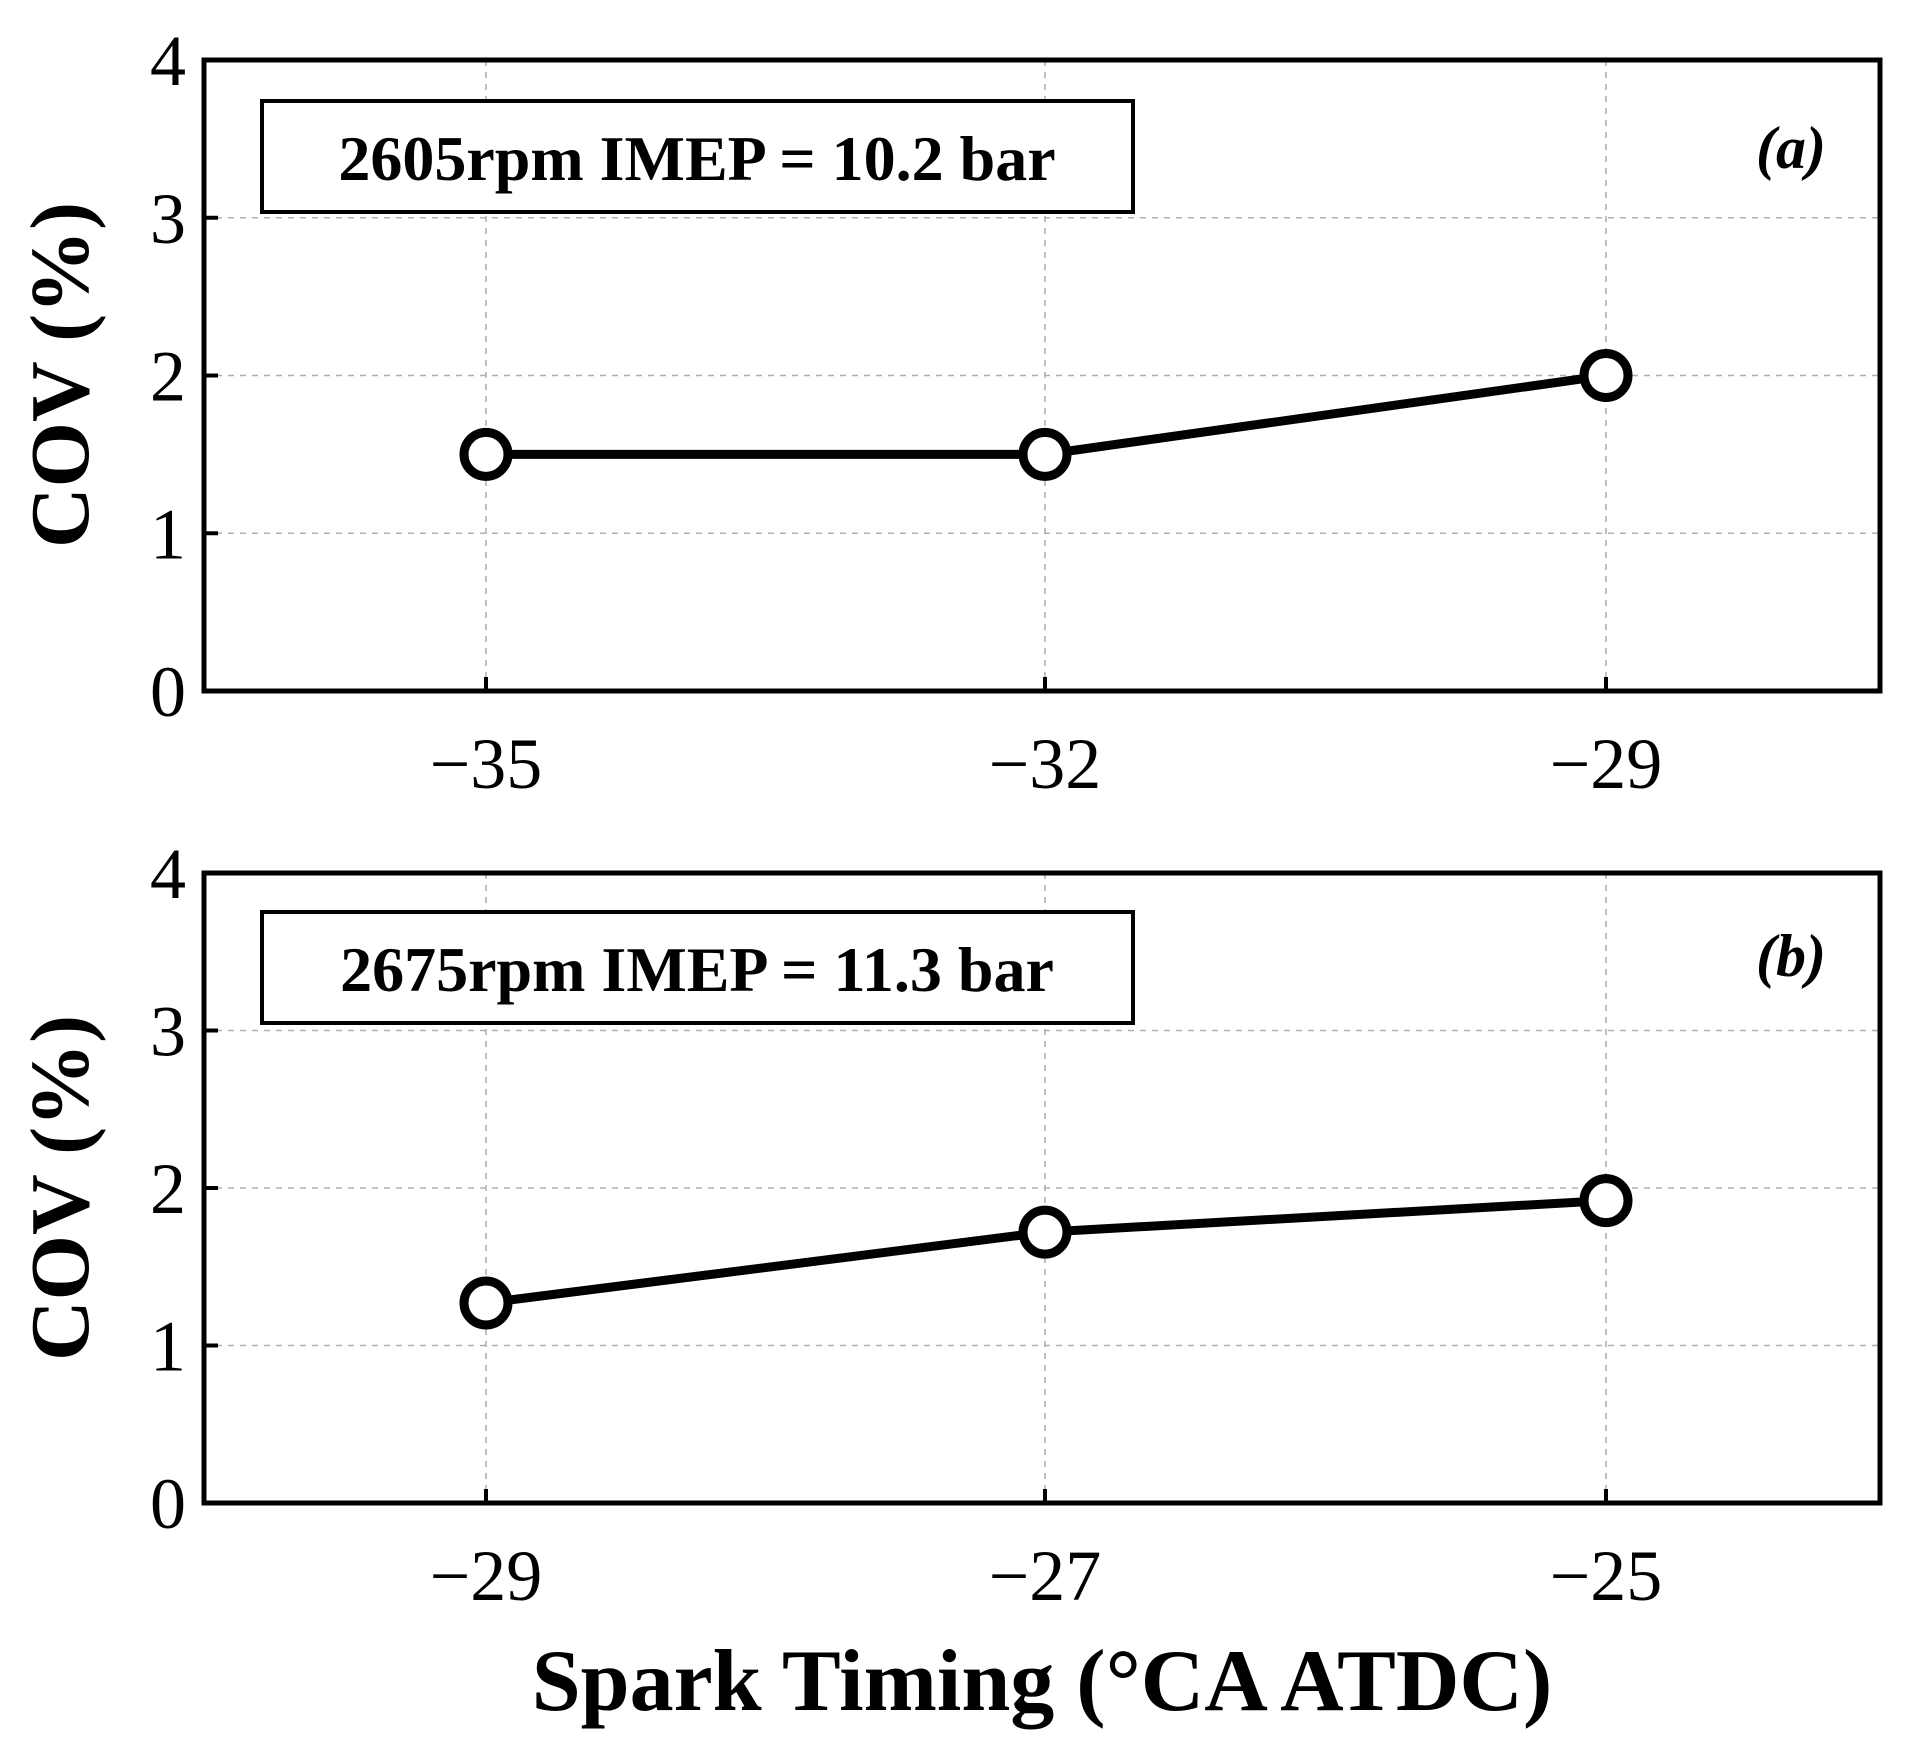 This screenshot has height=1764, width=1910. I want to click on panel-a-ytick-label-4: 4, so click(168, 61).